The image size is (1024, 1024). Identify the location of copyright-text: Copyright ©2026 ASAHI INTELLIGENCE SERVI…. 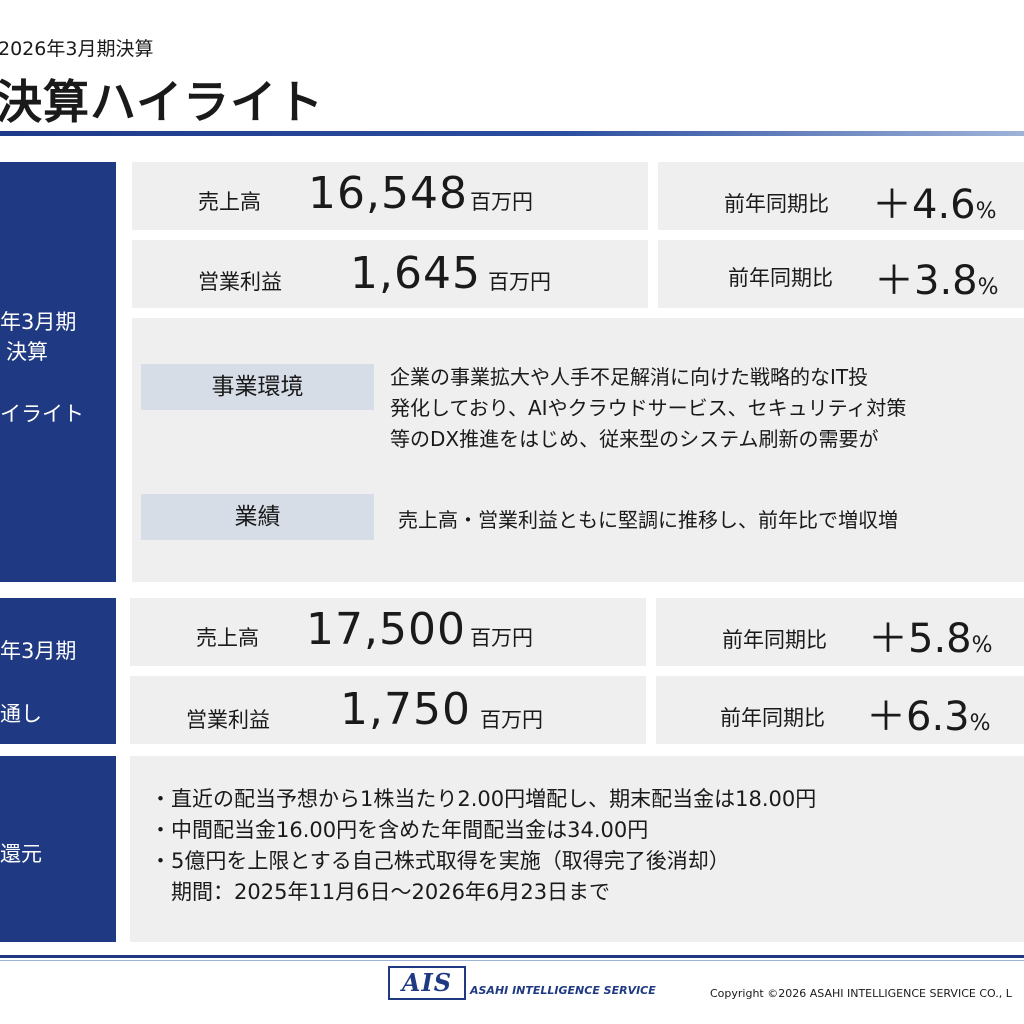
(861, 993).